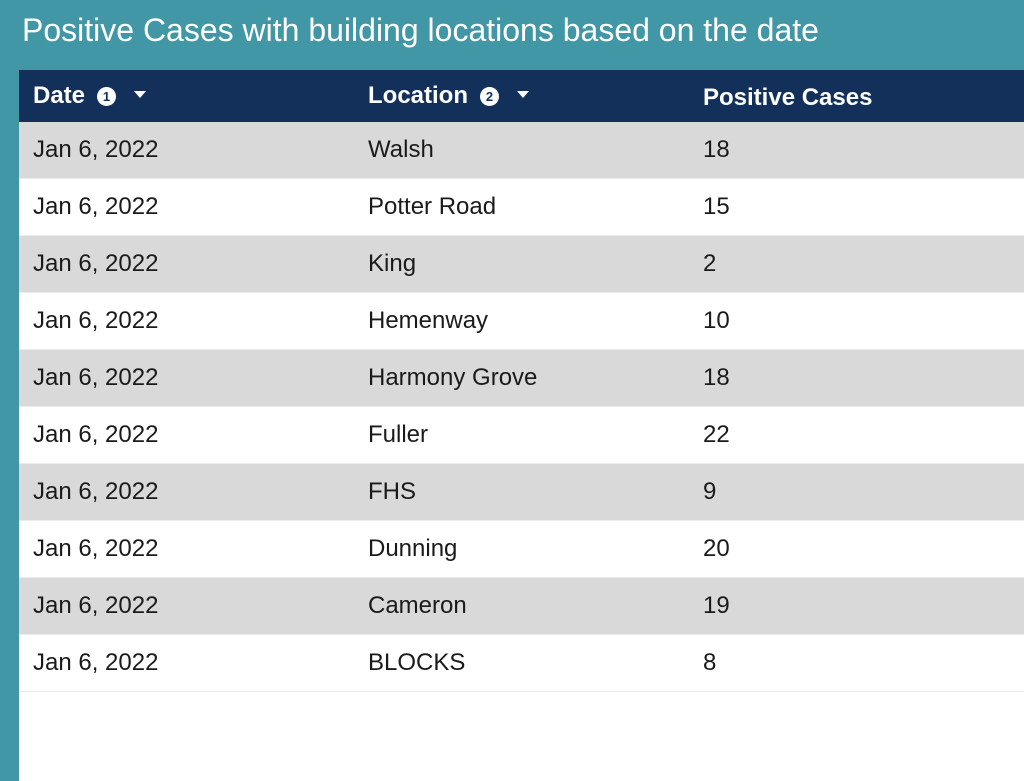 This screenshot has height=781, width=1024. I want to click on location-cell: Harmony Grove, so click(453, 377).